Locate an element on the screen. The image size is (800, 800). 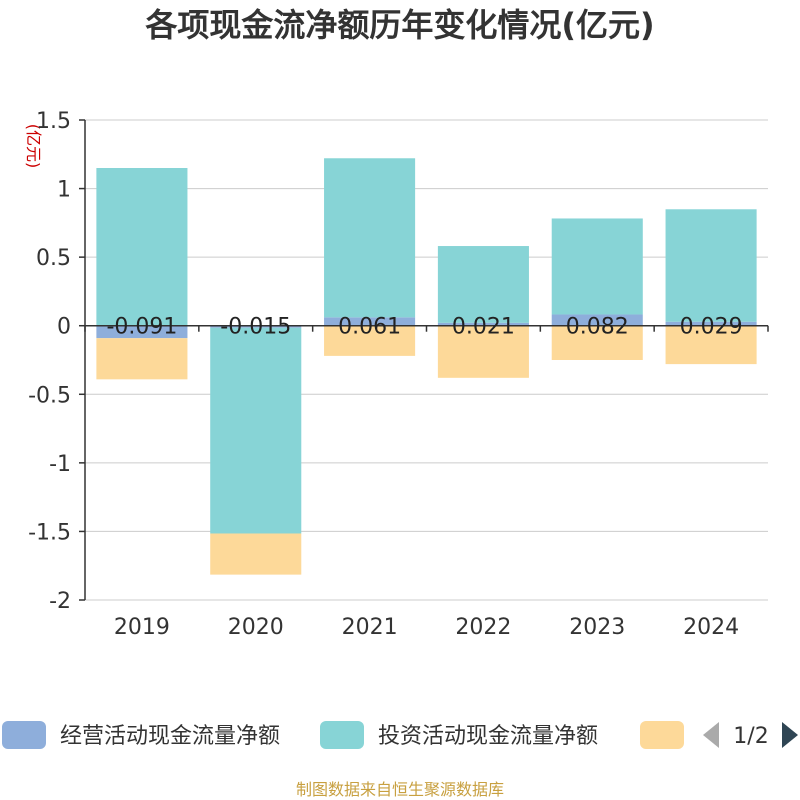
bar-s1-2022 is located at coordinates (483, 284).